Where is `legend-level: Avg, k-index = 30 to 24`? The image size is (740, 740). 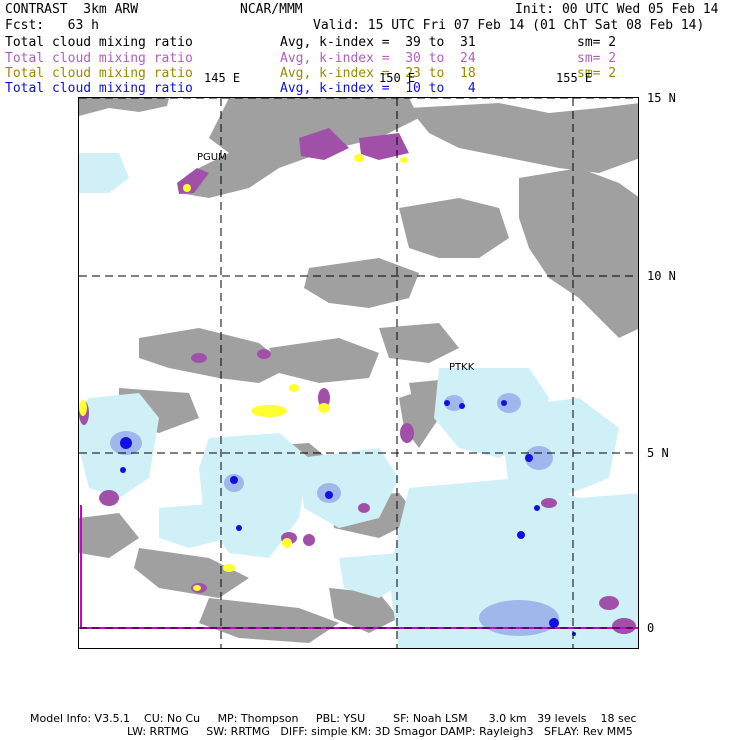
legend-level: Avg, k-index = 30 to 24 is located at coordinates (378, 58).